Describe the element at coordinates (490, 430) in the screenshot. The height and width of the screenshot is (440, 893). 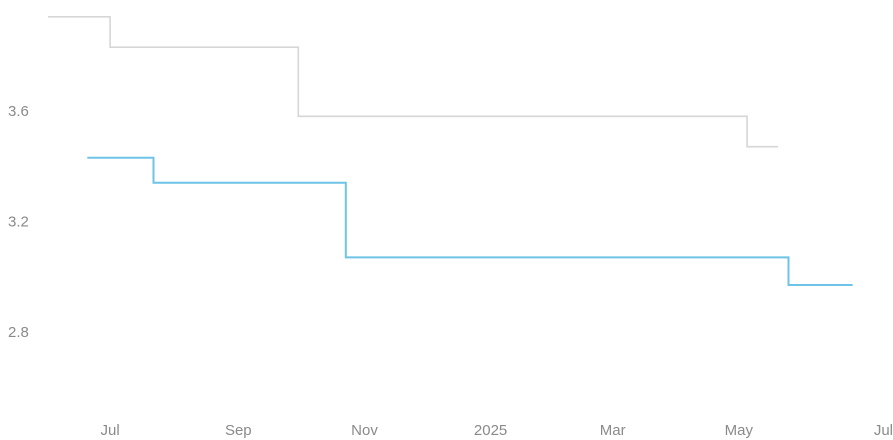
I see `x-tick-label: 2025` at that location.